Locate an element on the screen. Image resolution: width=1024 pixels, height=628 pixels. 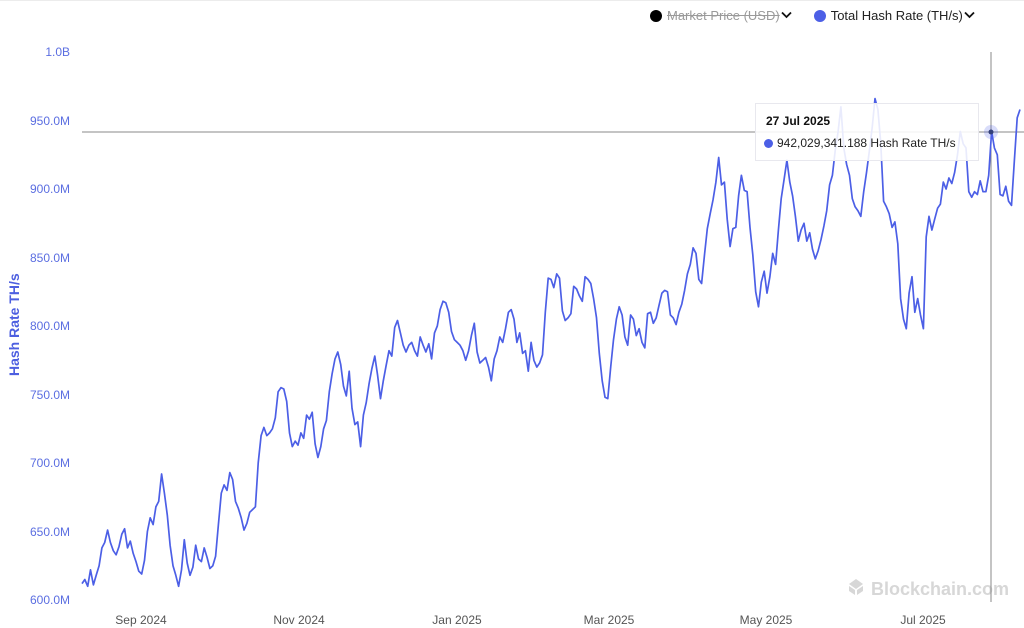
y-tick: 800.0M is located at coordinates (49, 326).